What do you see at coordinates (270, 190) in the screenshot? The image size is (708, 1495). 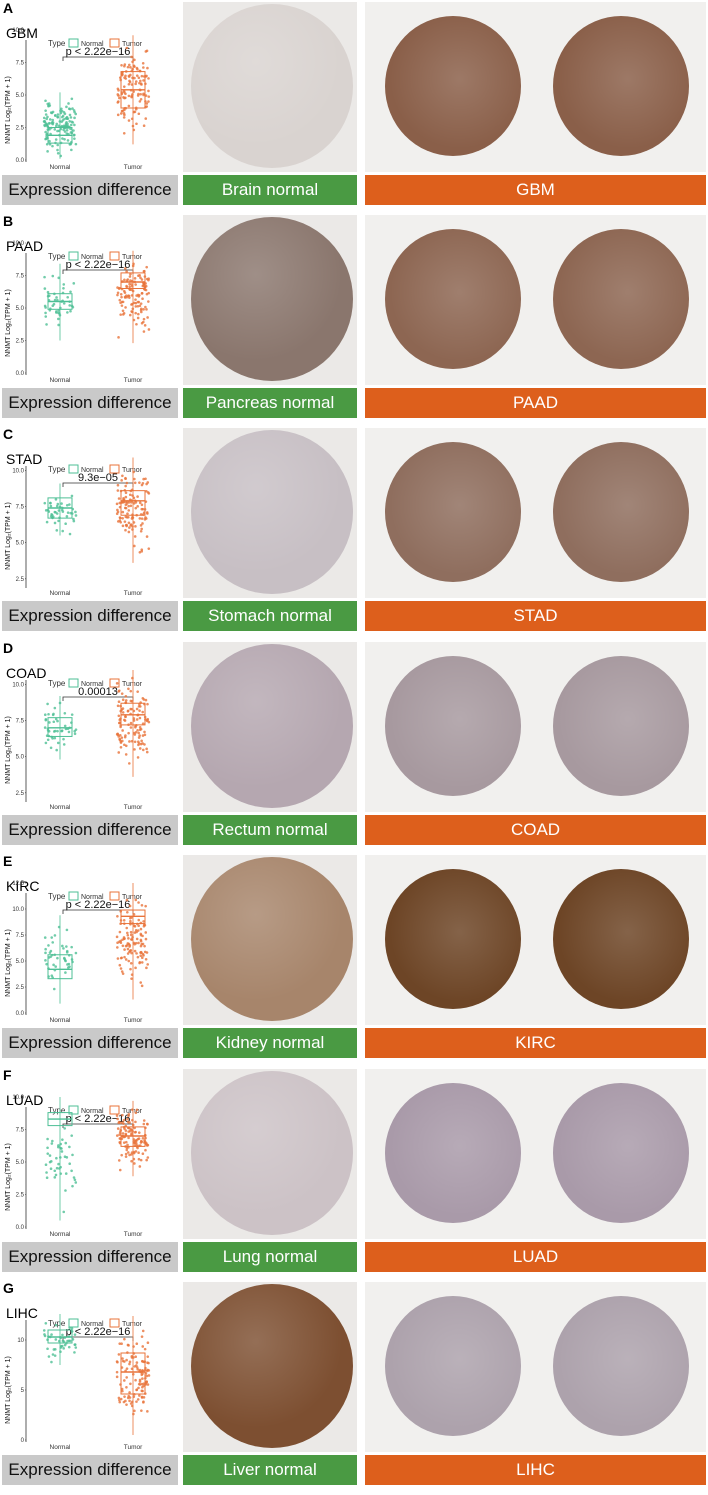 I see `normal-tissue-label: Brain normal` at bounding box center [270, 190].